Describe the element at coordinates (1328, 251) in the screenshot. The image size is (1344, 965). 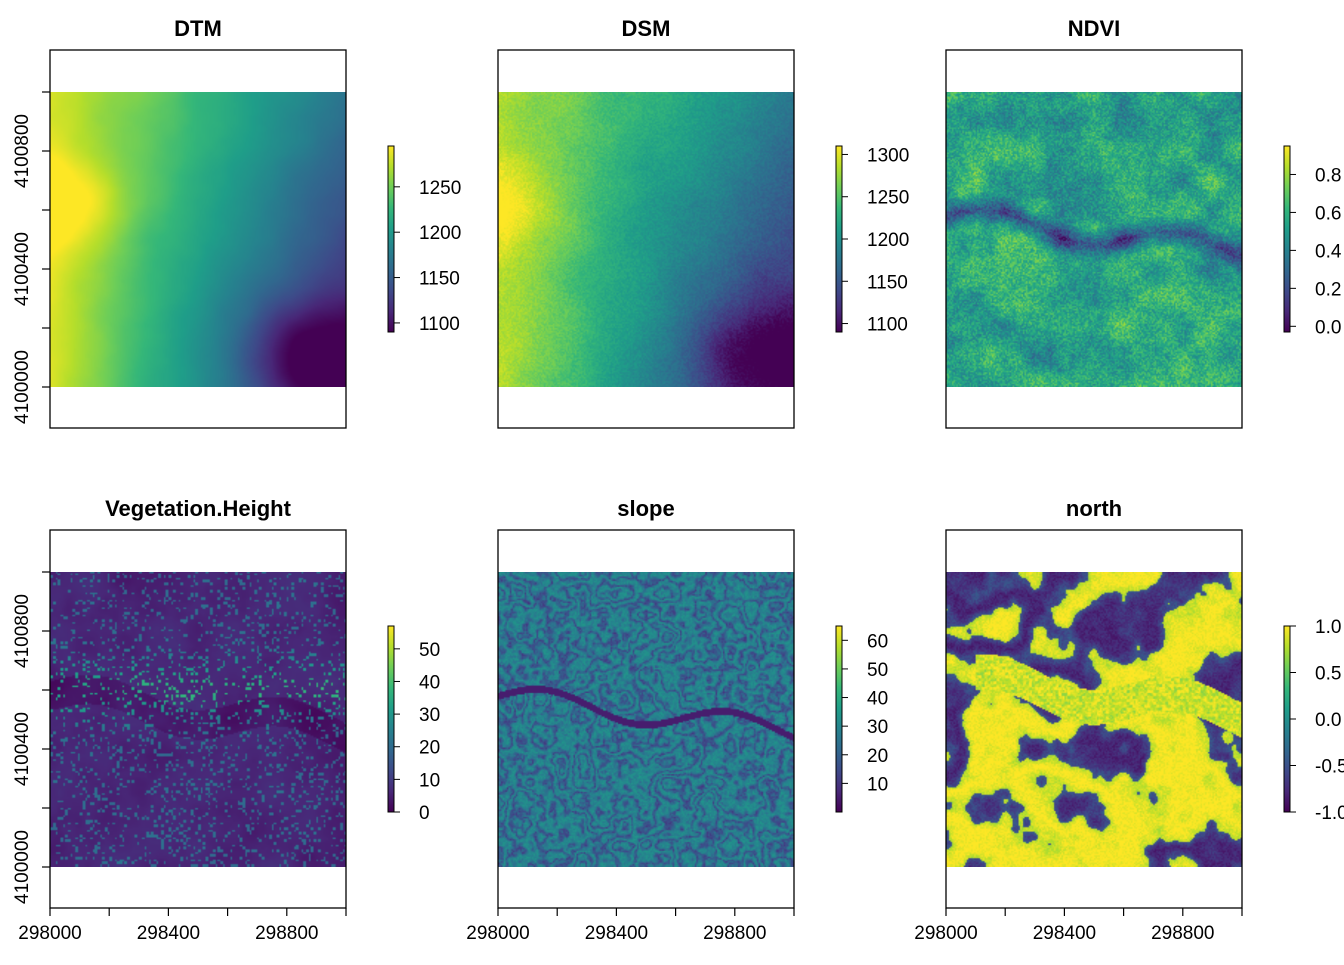
I see `colorbar-tick-label: 0.4` at that location.